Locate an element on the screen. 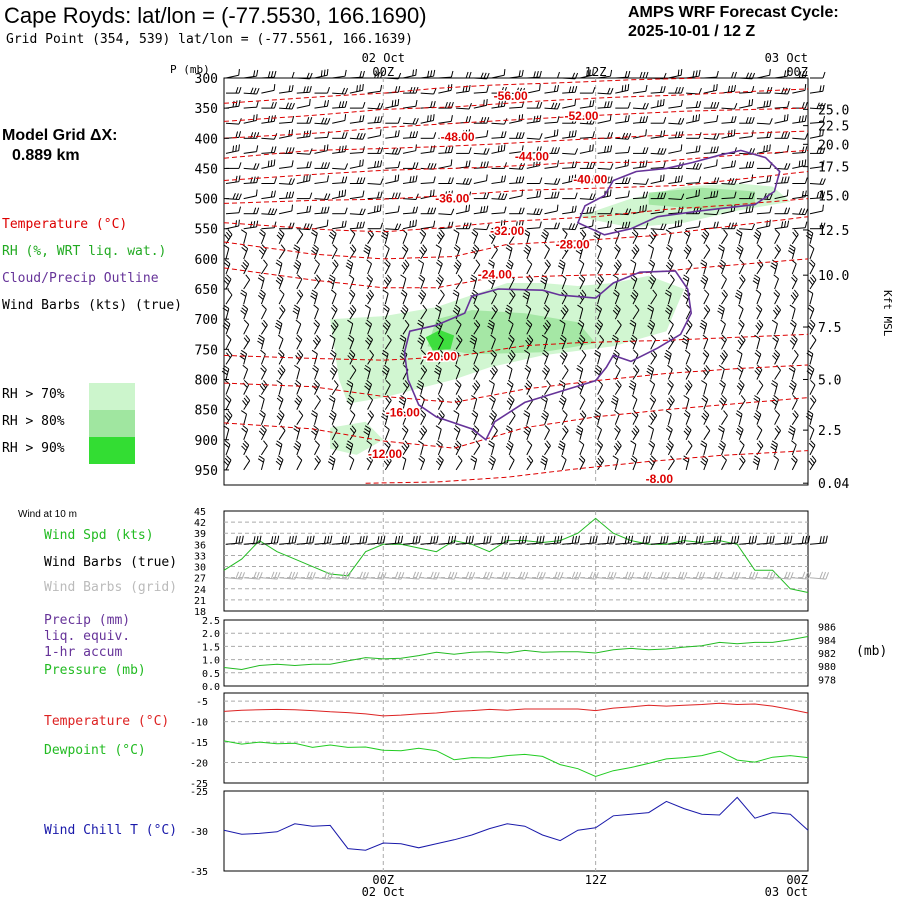  barb-feather is located at coordinates (821, 575).